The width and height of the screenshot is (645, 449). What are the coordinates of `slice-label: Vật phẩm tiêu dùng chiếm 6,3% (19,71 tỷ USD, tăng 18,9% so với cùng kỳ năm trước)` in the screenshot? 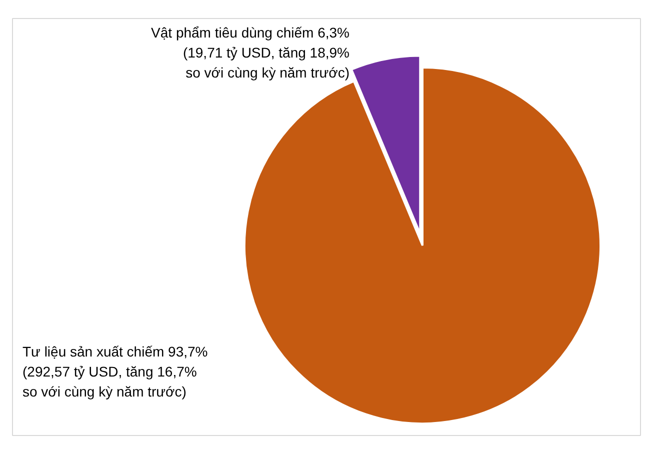 It's located at (250, 52).